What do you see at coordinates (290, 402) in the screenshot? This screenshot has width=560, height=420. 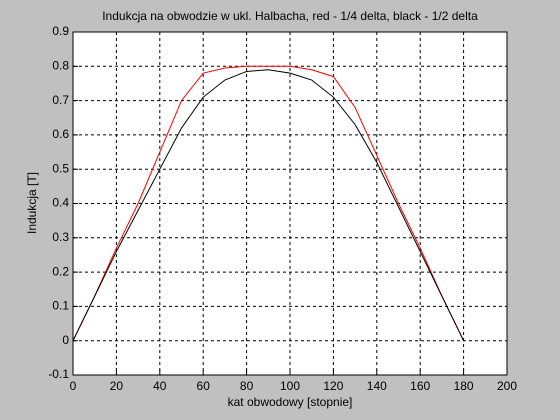 I see `x-axis-label: kat obwodowy [stopnie]` at bounding box center [290, 402].